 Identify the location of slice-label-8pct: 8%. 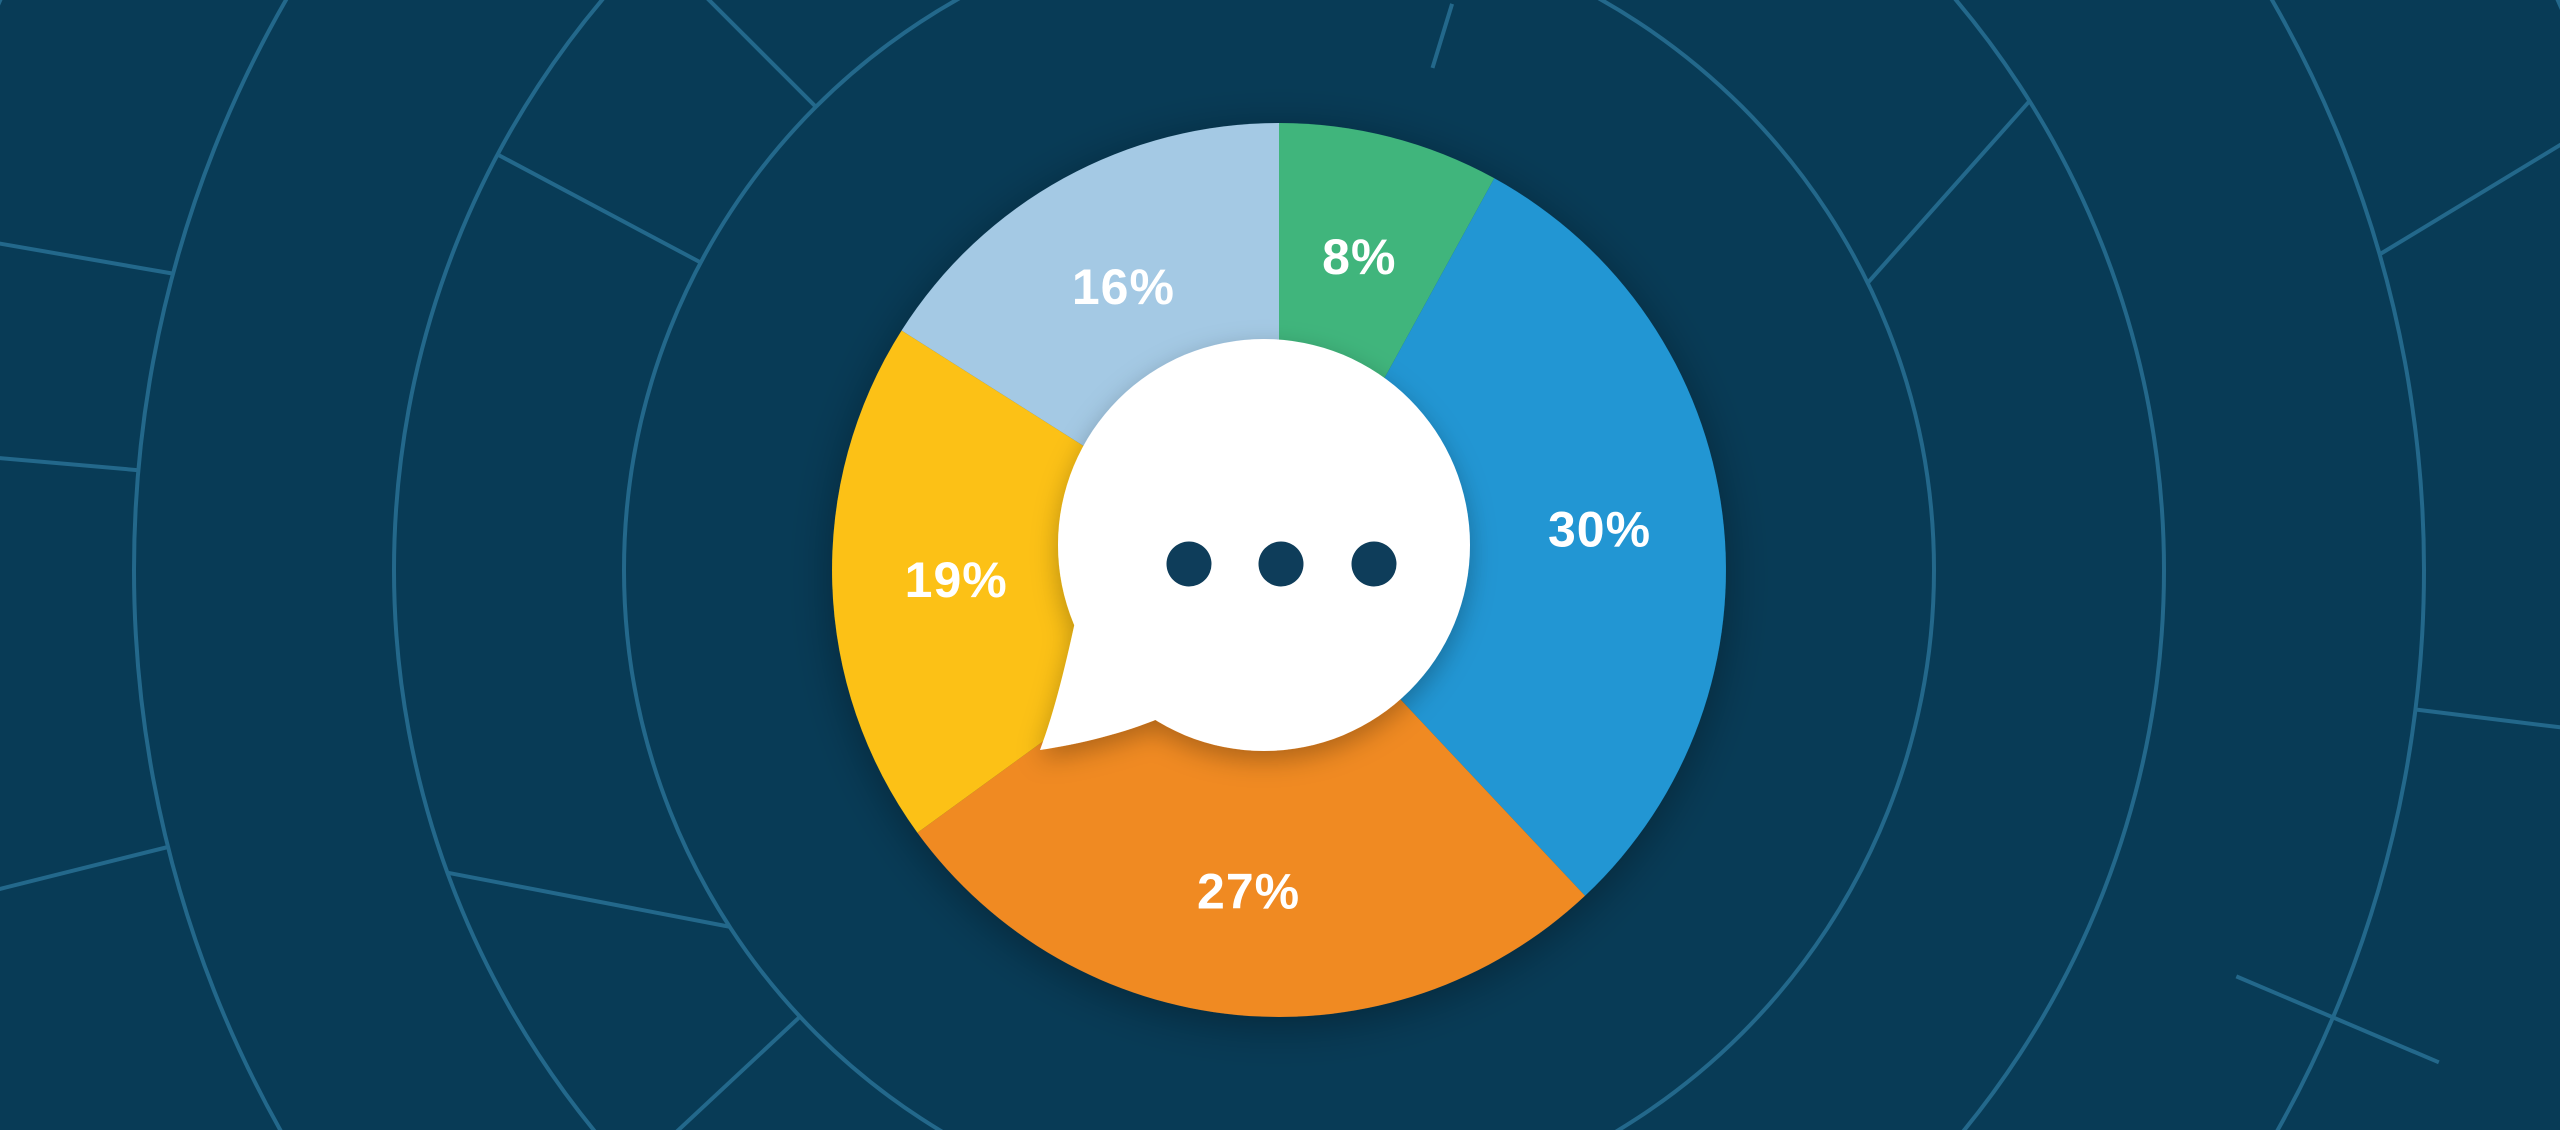
(1359, 257).